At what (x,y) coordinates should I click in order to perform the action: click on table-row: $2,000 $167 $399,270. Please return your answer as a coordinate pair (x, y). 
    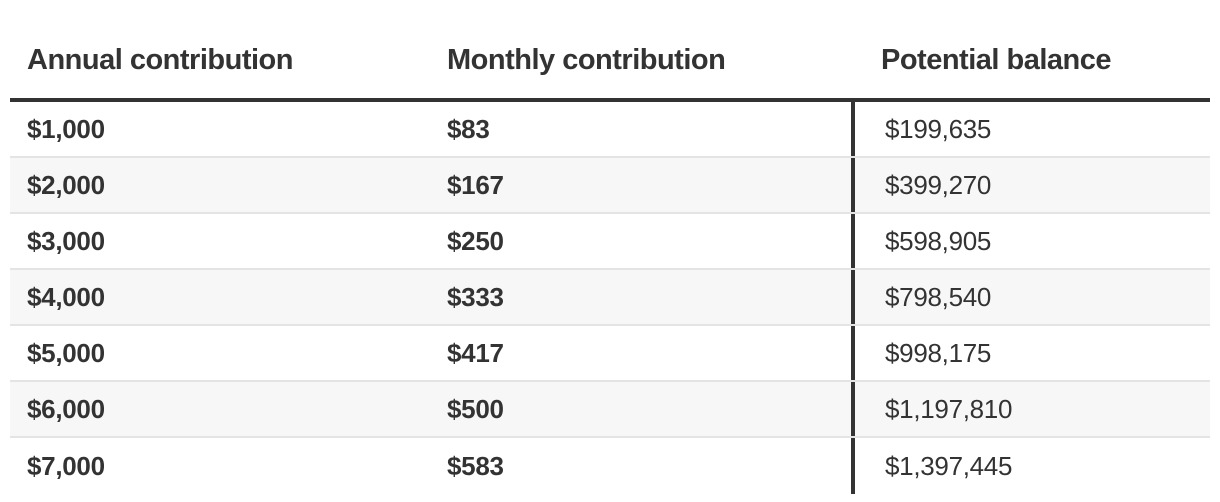
    Looking at the image, I should click on (610, 186).